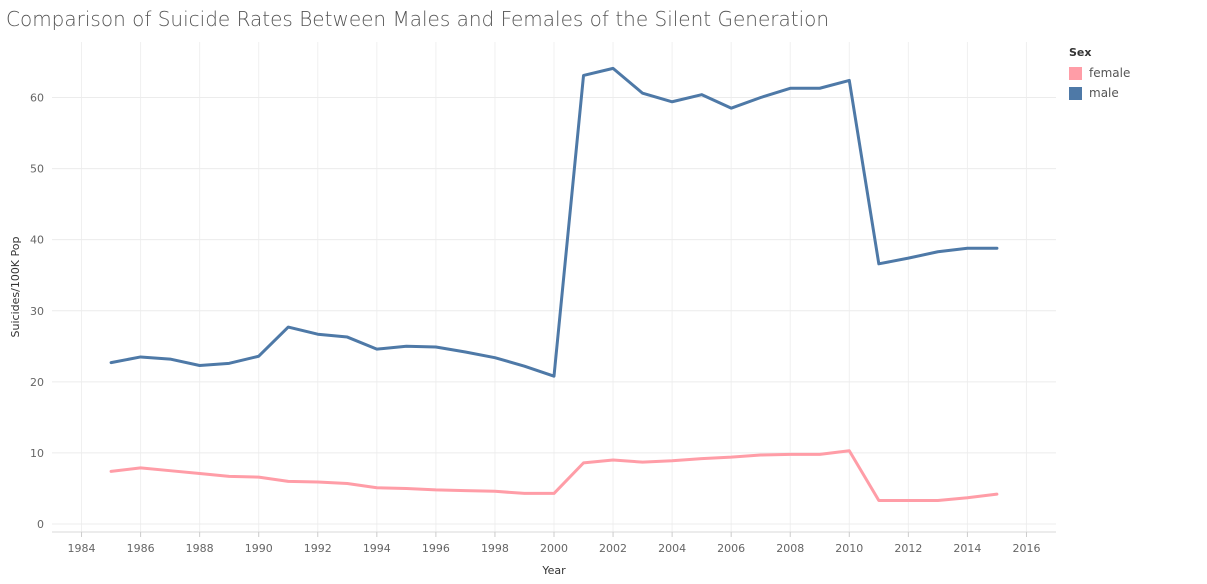 This screenshot has height=584, width=1207. I want to click on x-tick-label: 1996, so click(436, 548).